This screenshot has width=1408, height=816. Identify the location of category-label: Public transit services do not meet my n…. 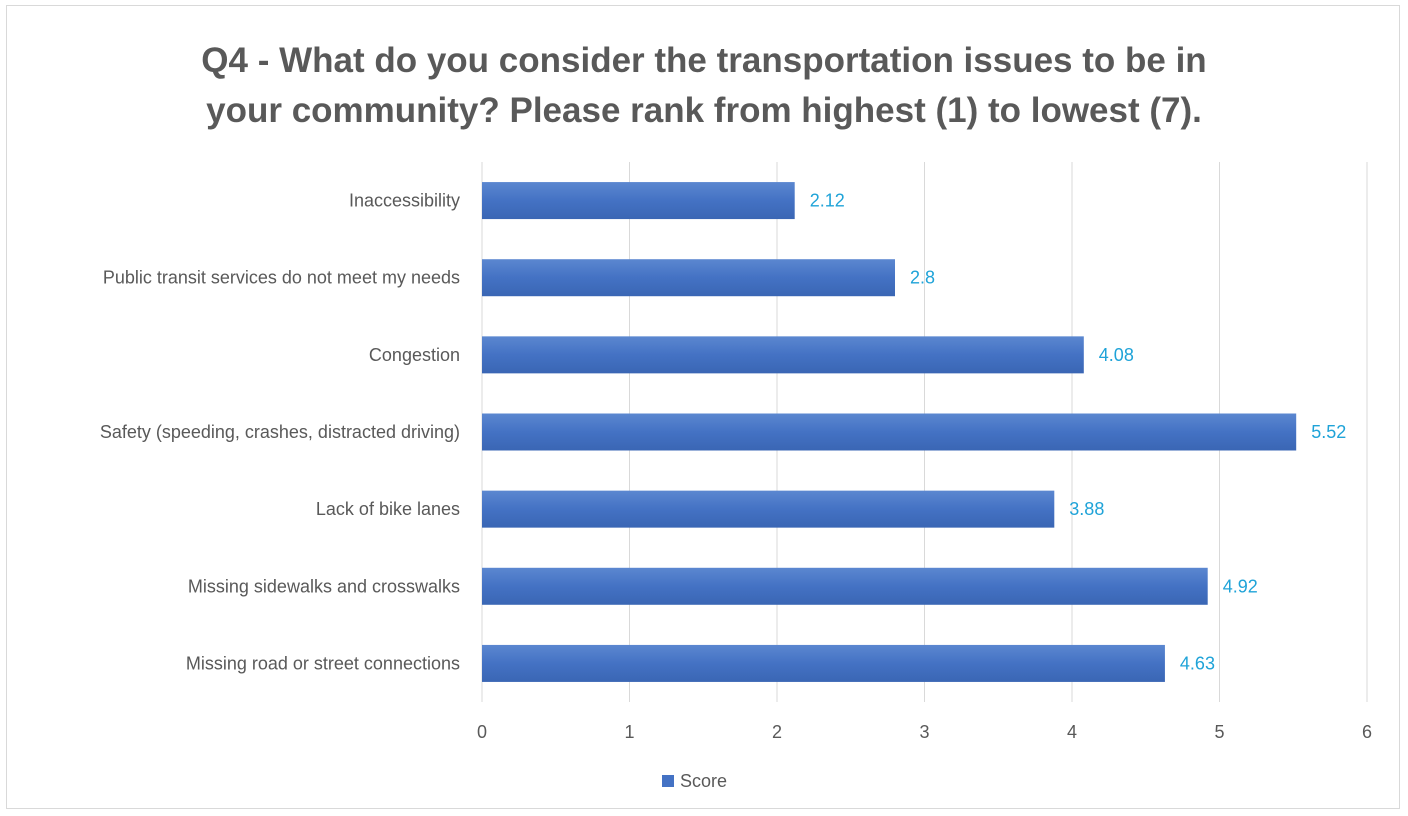
(281, 278).